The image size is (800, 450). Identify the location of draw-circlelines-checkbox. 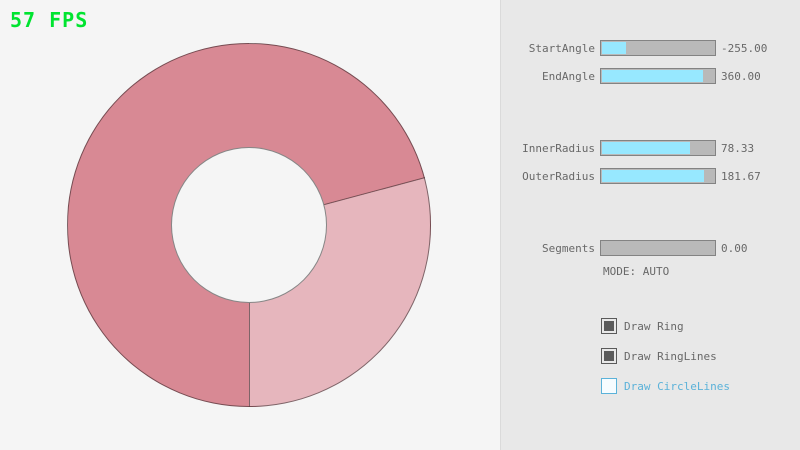
(609, 386).